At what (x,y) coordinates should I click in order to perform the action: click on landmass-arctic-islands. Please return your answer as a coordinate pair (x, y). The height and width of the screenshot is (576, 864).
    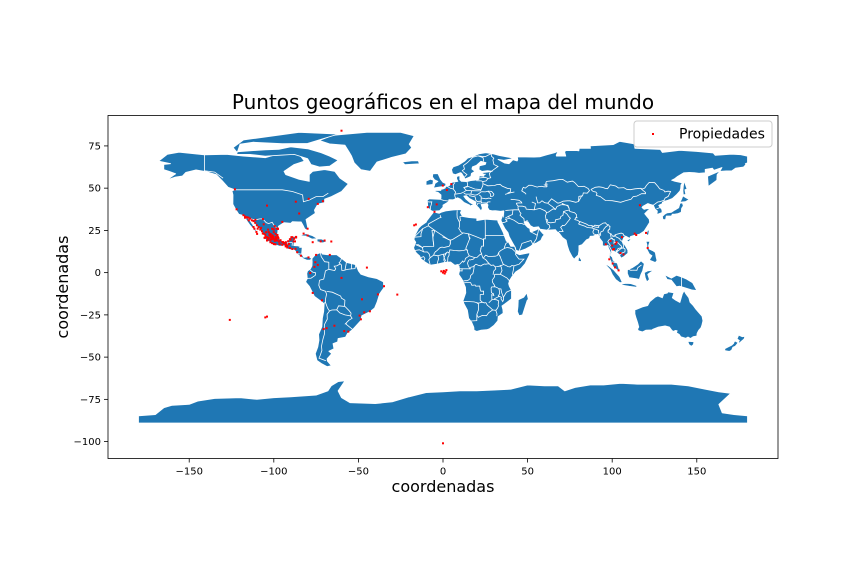
    Looking at the image, I should click on (285, 150).